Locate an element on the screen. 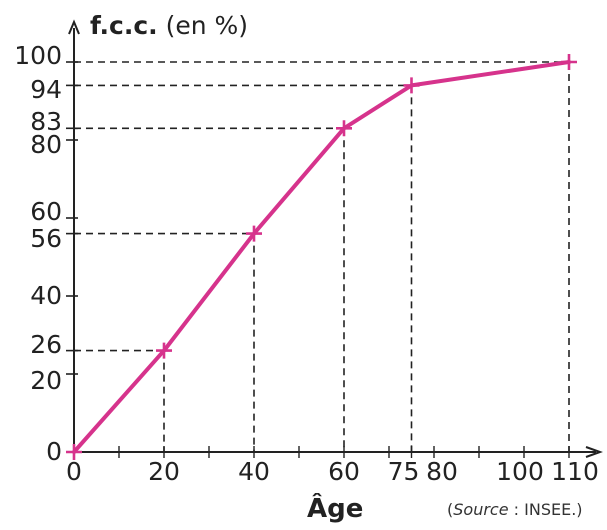 Image resolution: width=607 pixels, height=530 pixels. y-axis-label-unit: (en %) is located at coordinates (207, 25).